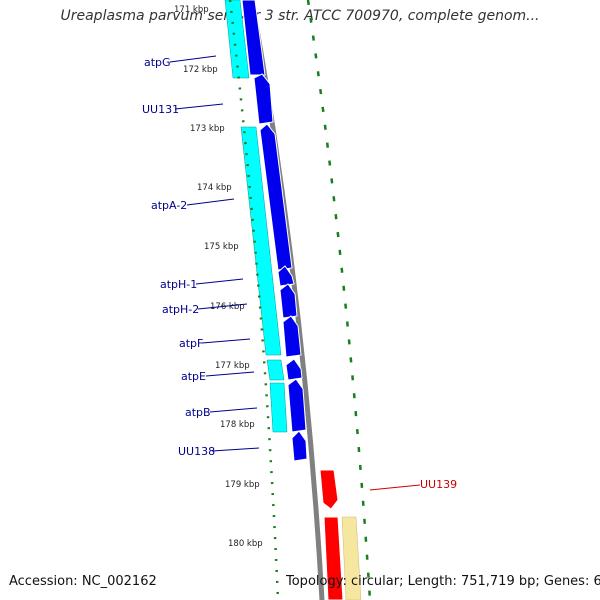 Image resolution: width=600 pixels, height=600 pixels. What do you see at coordinates (214, 188) in the screenshot?
I see `tick-label: 174 kbp` at bounding box center [214, 188].